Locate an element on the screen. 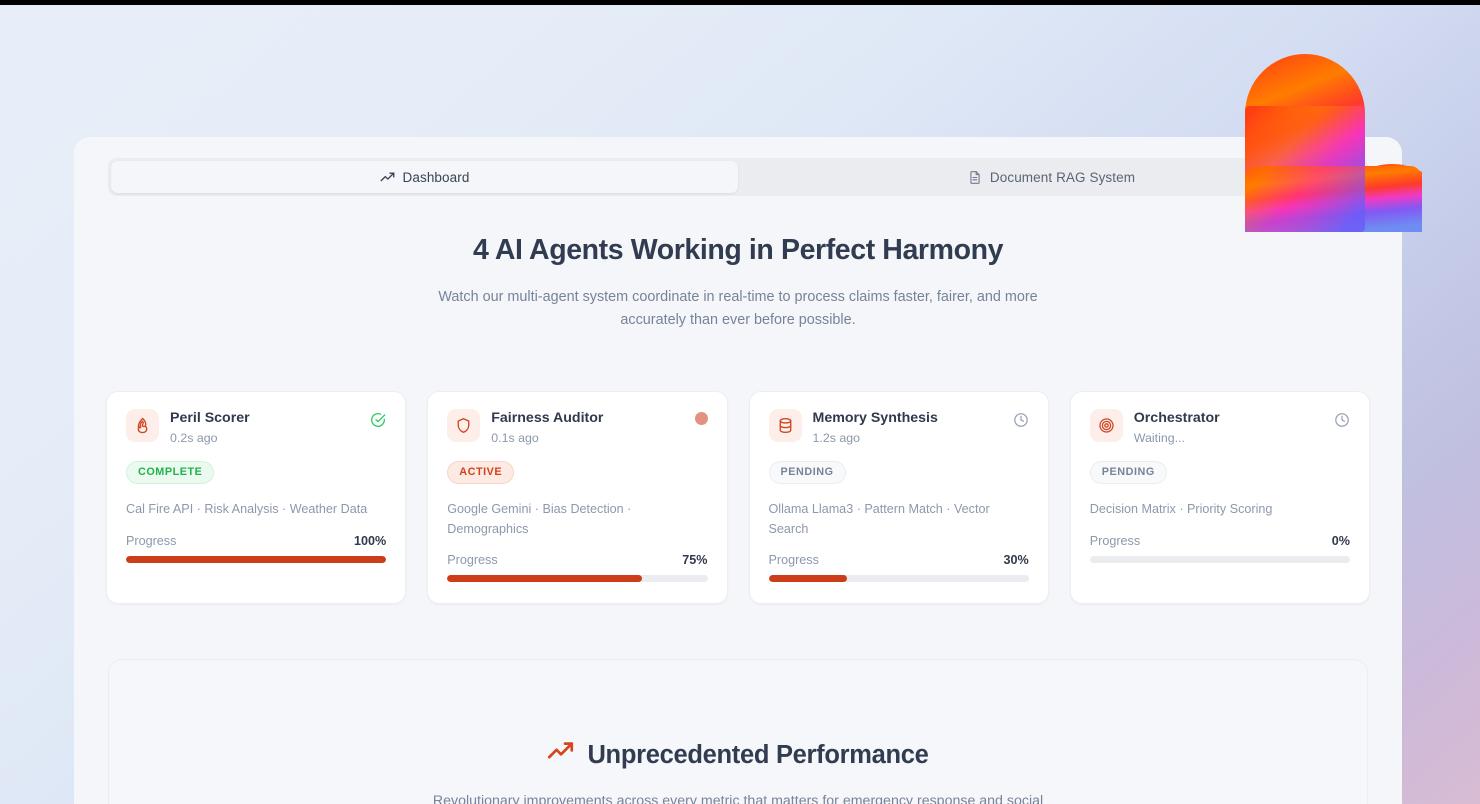 The image size is (1480, 804). card-header: Fairness Auditor 0.1s ago is located at coordinates (577, 427).